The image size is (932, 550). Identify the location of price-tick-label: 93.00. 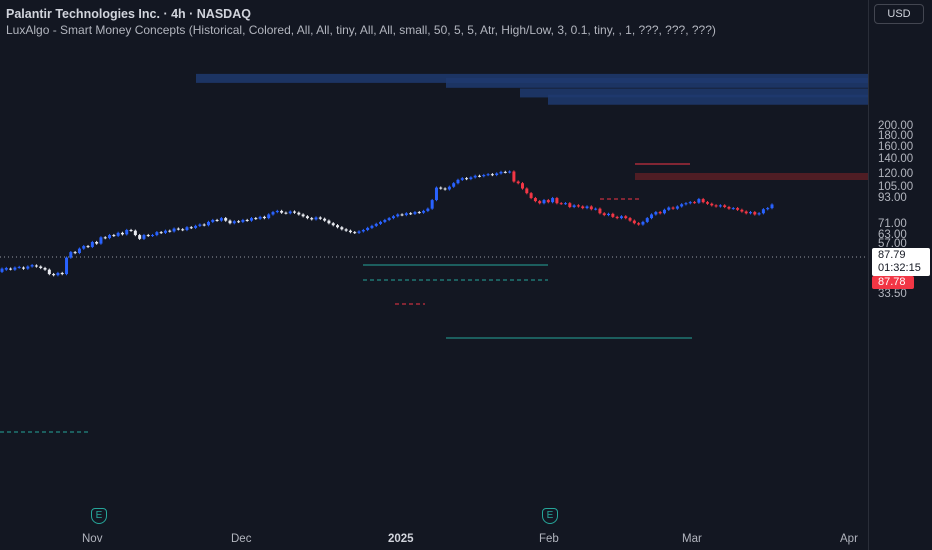
(892, 198).